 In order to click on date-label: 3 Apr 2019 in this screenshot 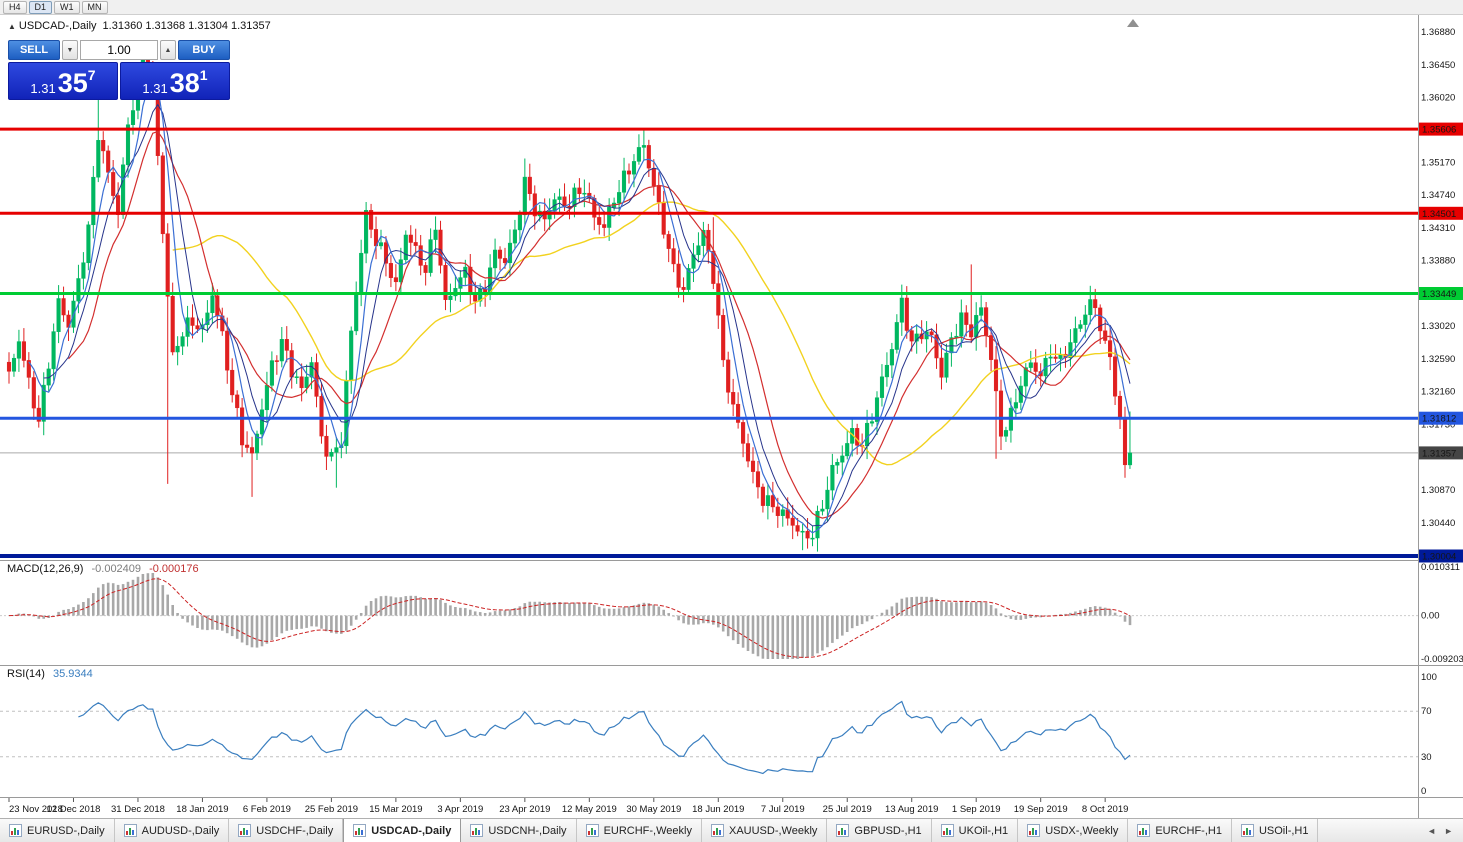, I will do `click(460, 809)`.